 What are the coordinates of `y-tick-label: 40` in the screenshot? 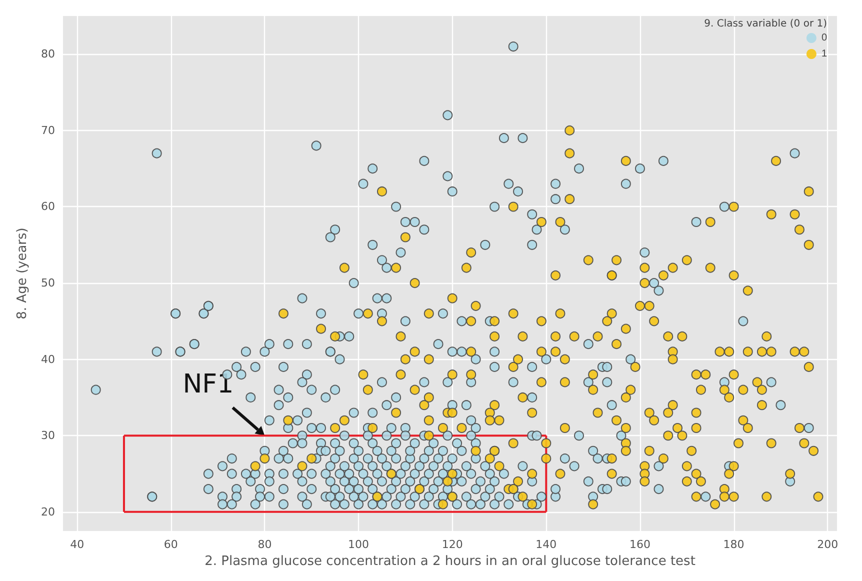 It's located at (48, 359).